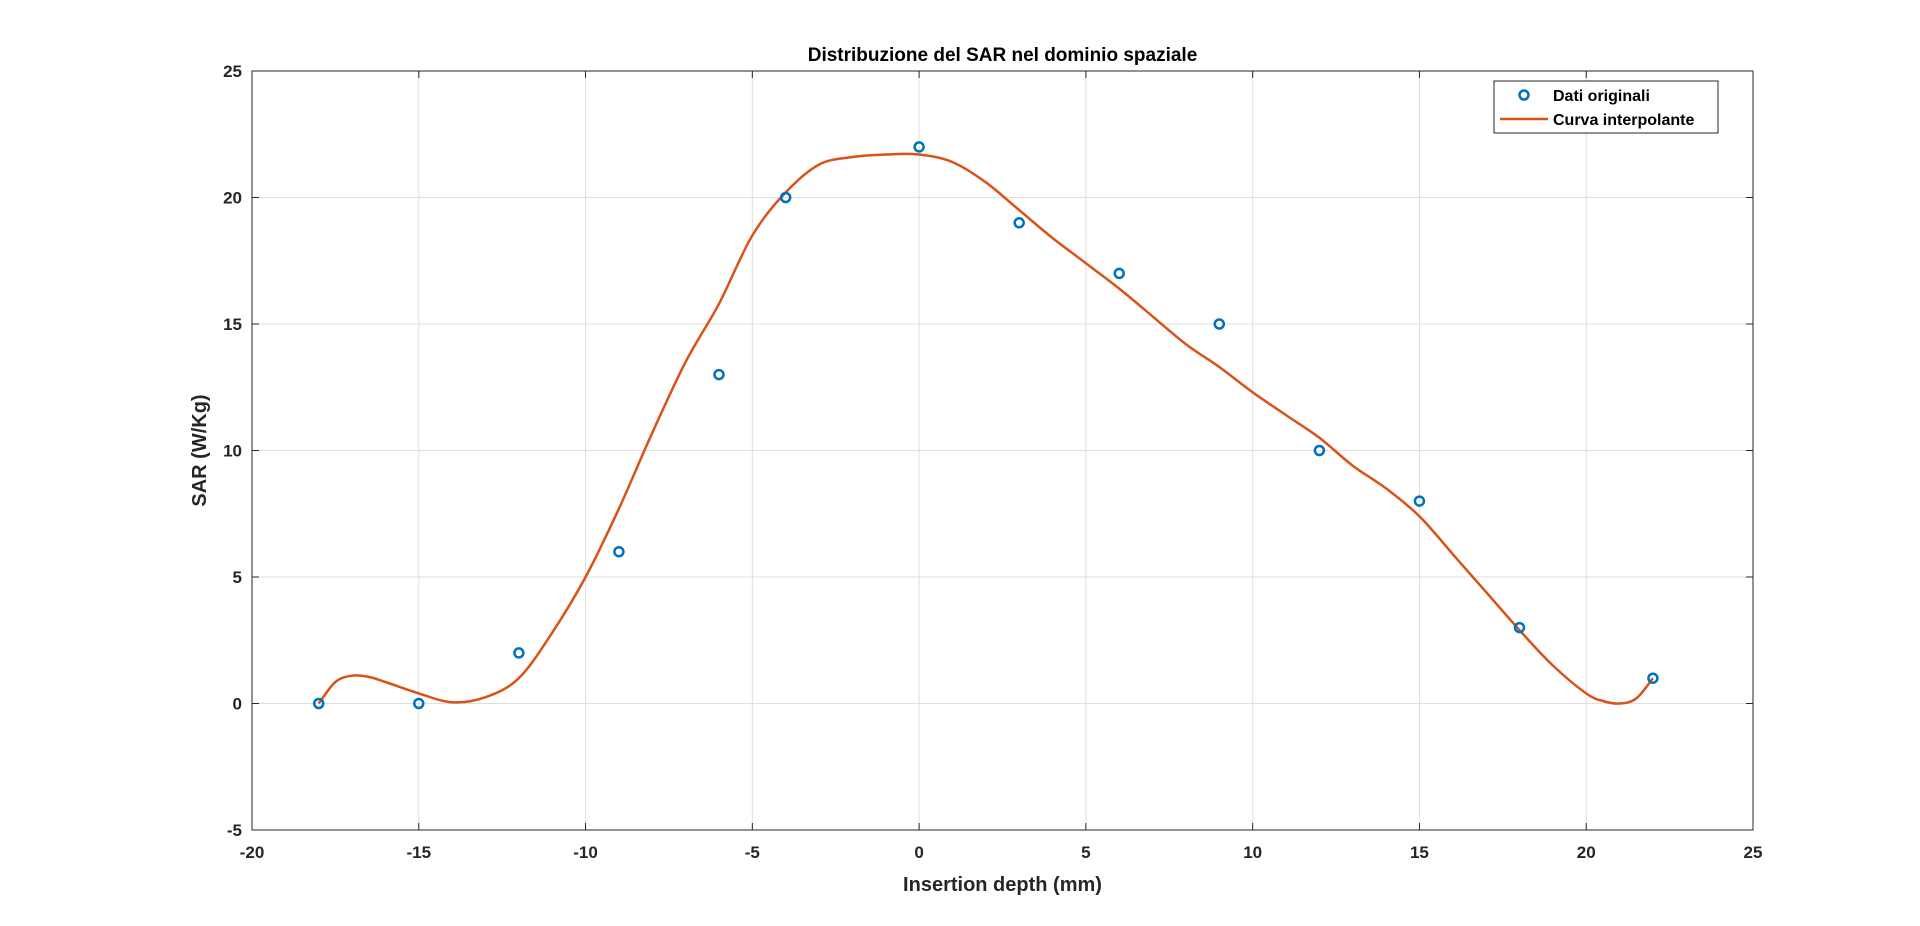 Image resolution: width=1920 pixels, height=926 pixels. Describe the element at coordinates (1623, 120) in the screenshot. I see `legend-label-curva-interpolante: Curva interpolante` at that location.